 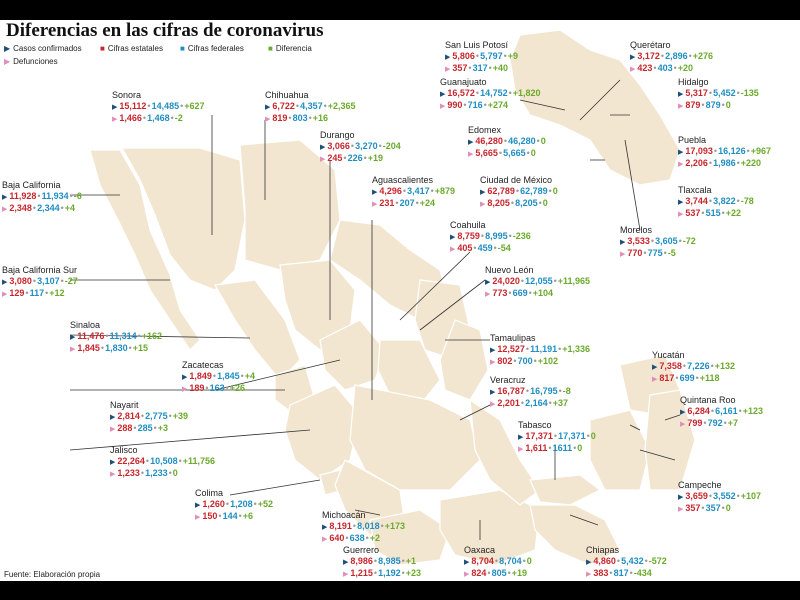 I want to click on federal-value: 8,995, so click(x=496, y=236).